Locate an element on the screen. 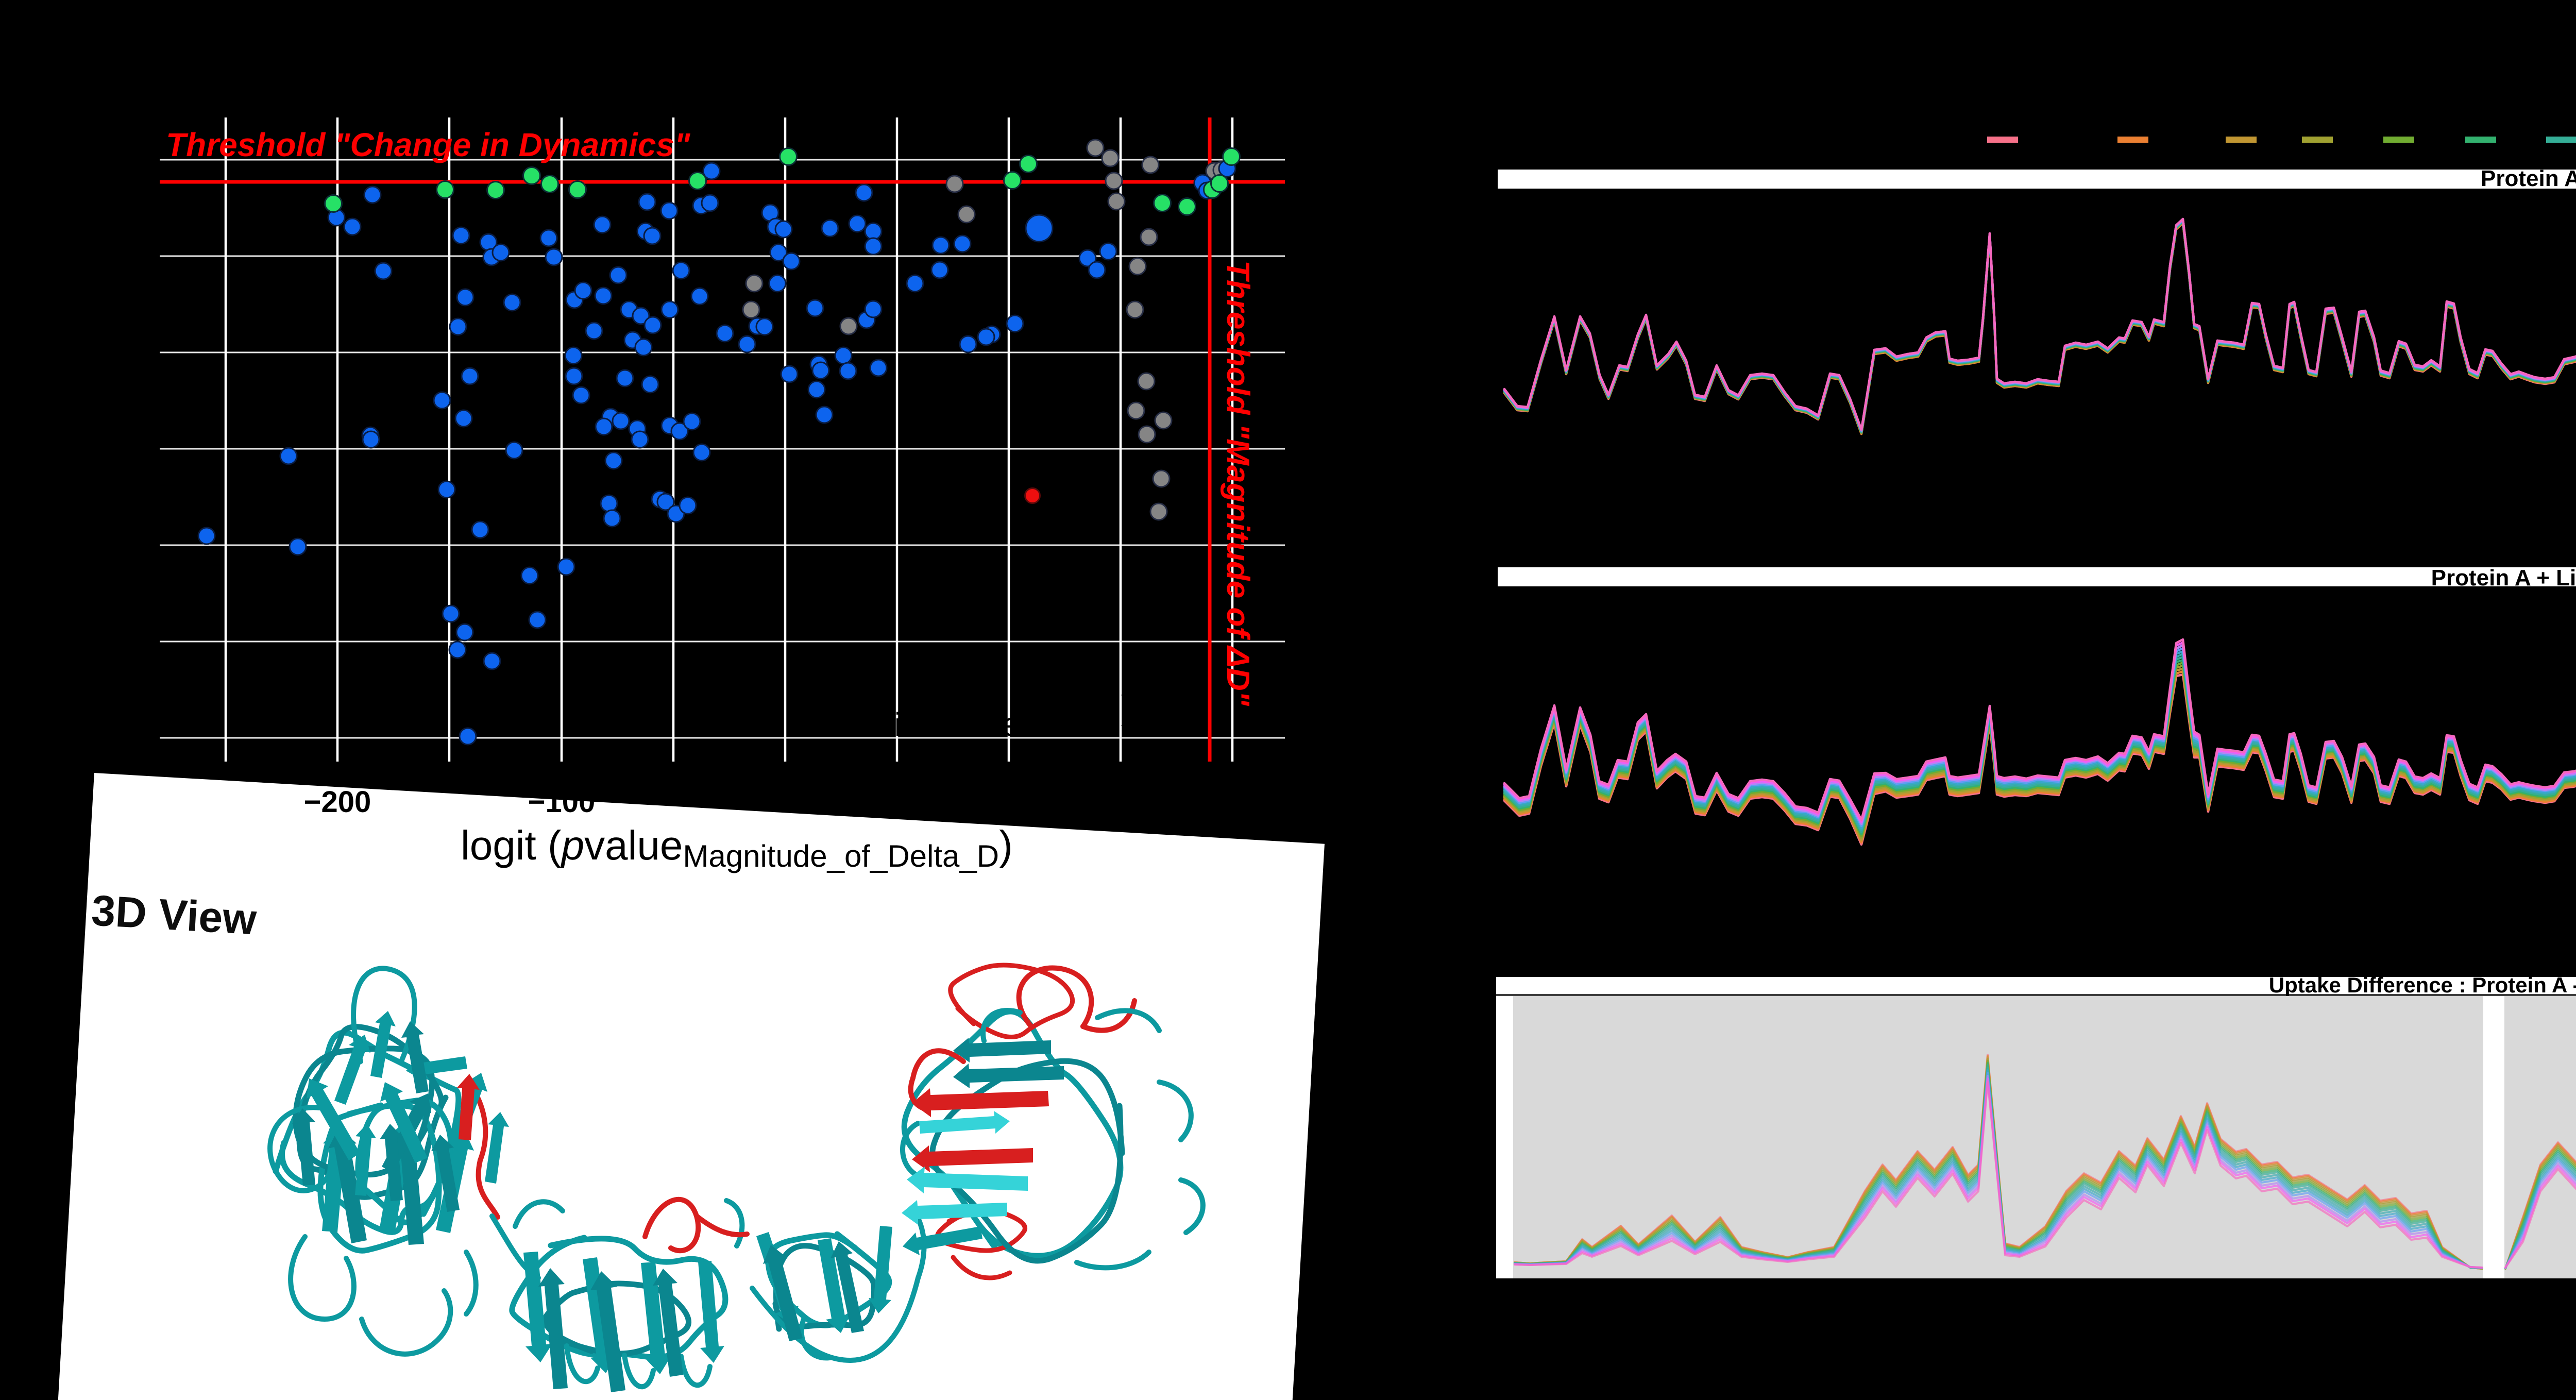  svg-text: Protein A is located at coordinates (2528, 178).